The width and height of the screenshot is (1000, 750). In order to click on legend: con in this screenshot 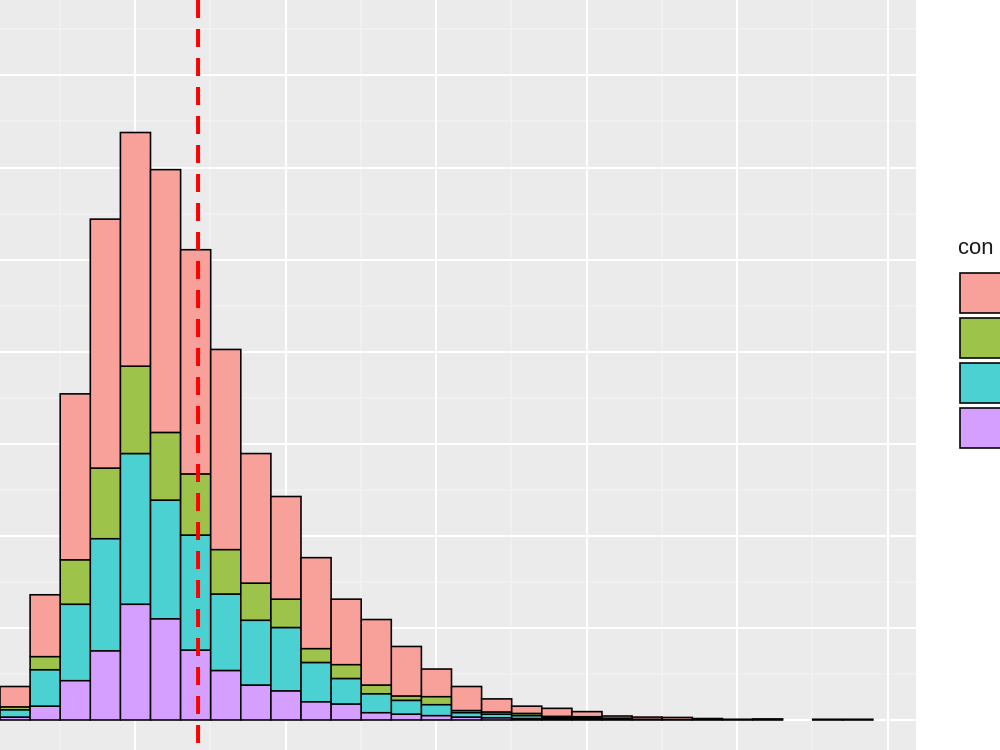, I will do `click(979, 341)`.